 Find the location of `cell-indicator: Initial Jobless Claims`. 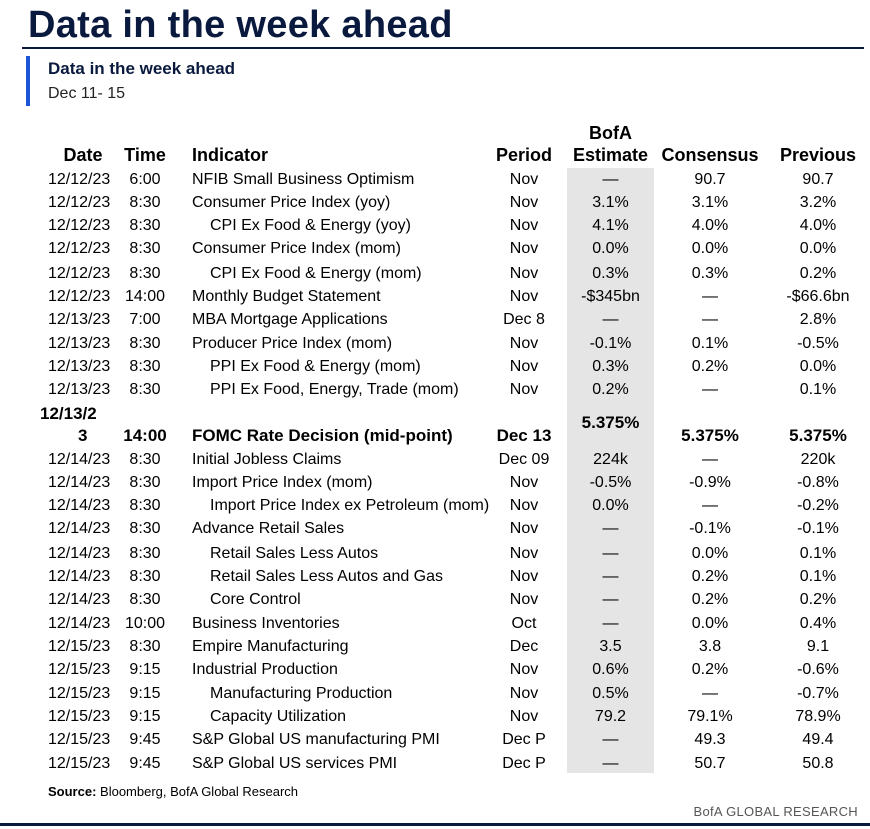

cell-indicator: Initial Jobless Claims is located at coordinates (267, 459).